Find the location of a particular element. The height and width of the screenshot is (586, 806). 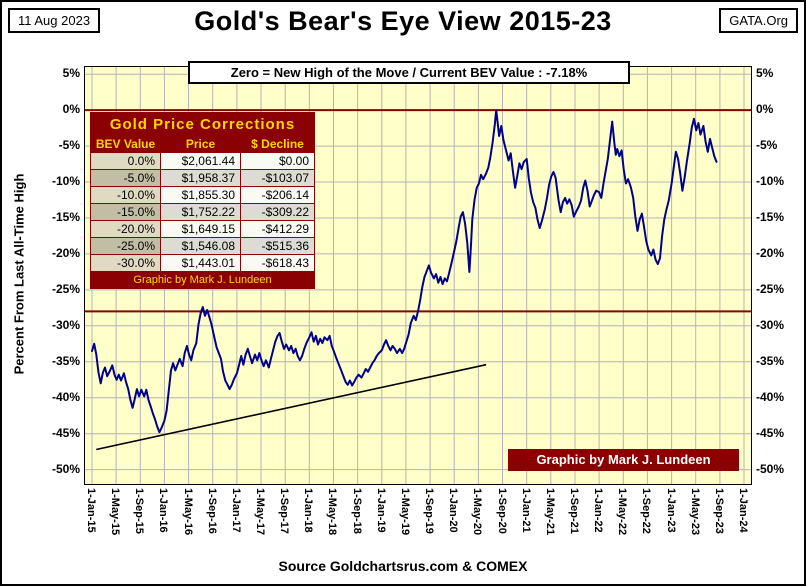

date-box: 11 Aug 2023 is located at coordinates (54, 20).